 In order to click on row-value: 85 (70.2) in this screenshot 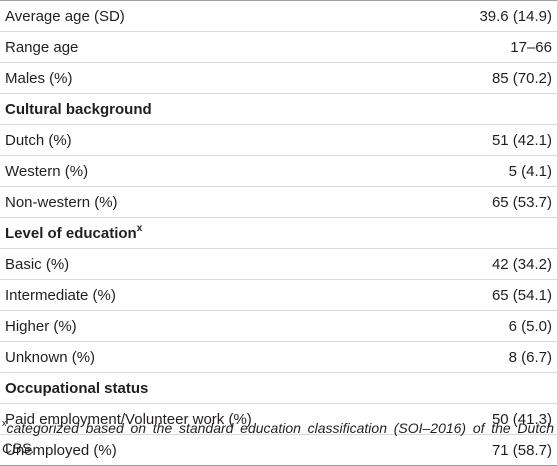, I will do `click(521, 78)`.